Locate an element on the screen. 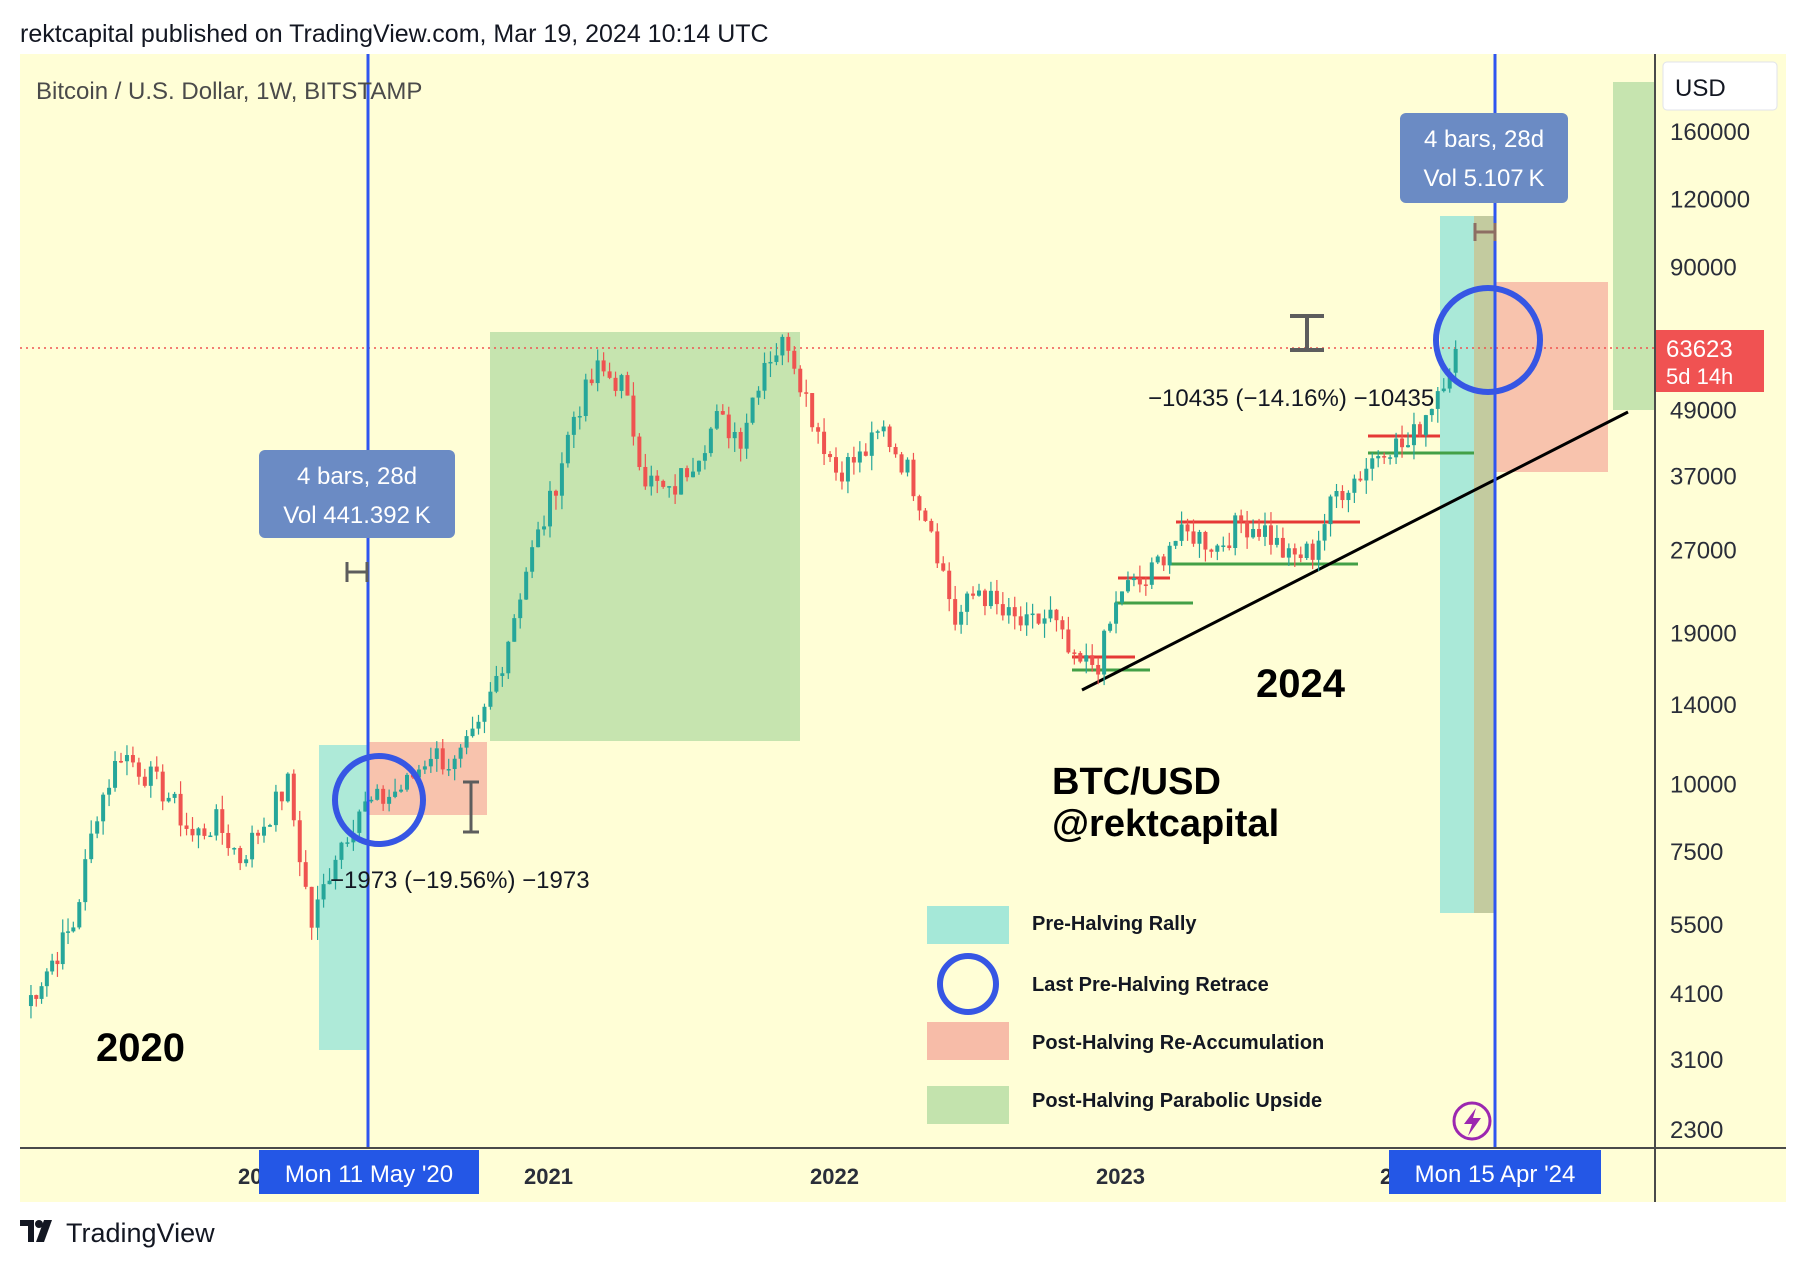  measure-box-2020-bars: 4 bars, 28d is located at coordinates (357, 476).